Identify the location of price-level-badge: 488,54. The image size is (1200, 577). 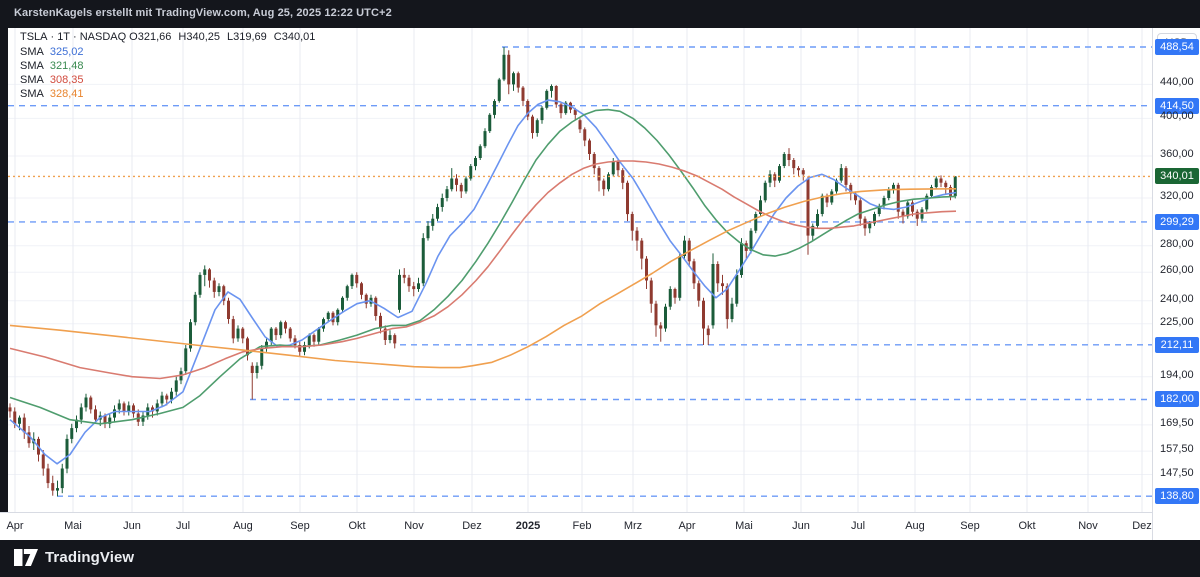
(1177, 47).